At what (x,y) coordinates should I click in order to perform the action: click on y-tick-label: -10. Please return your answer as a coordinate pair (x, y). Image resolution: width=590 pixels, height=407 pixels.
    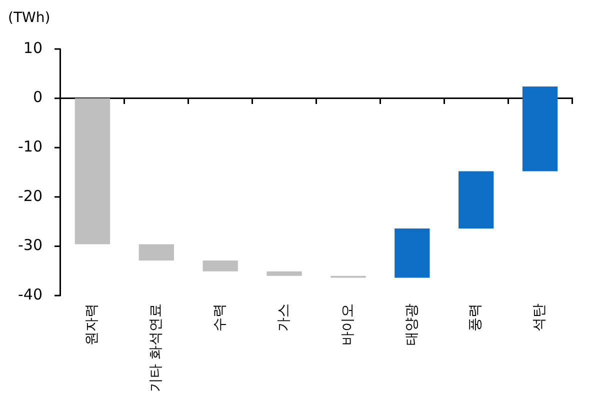
    Looking at the image, I should click on (30, 147).